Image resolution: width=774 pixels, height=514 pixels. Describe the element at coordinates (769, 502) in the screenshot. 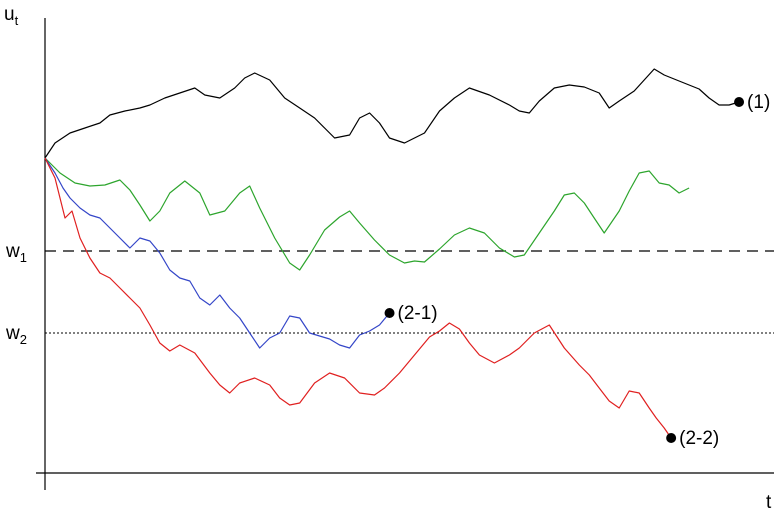

I see `x-axis-label: t` at that location.